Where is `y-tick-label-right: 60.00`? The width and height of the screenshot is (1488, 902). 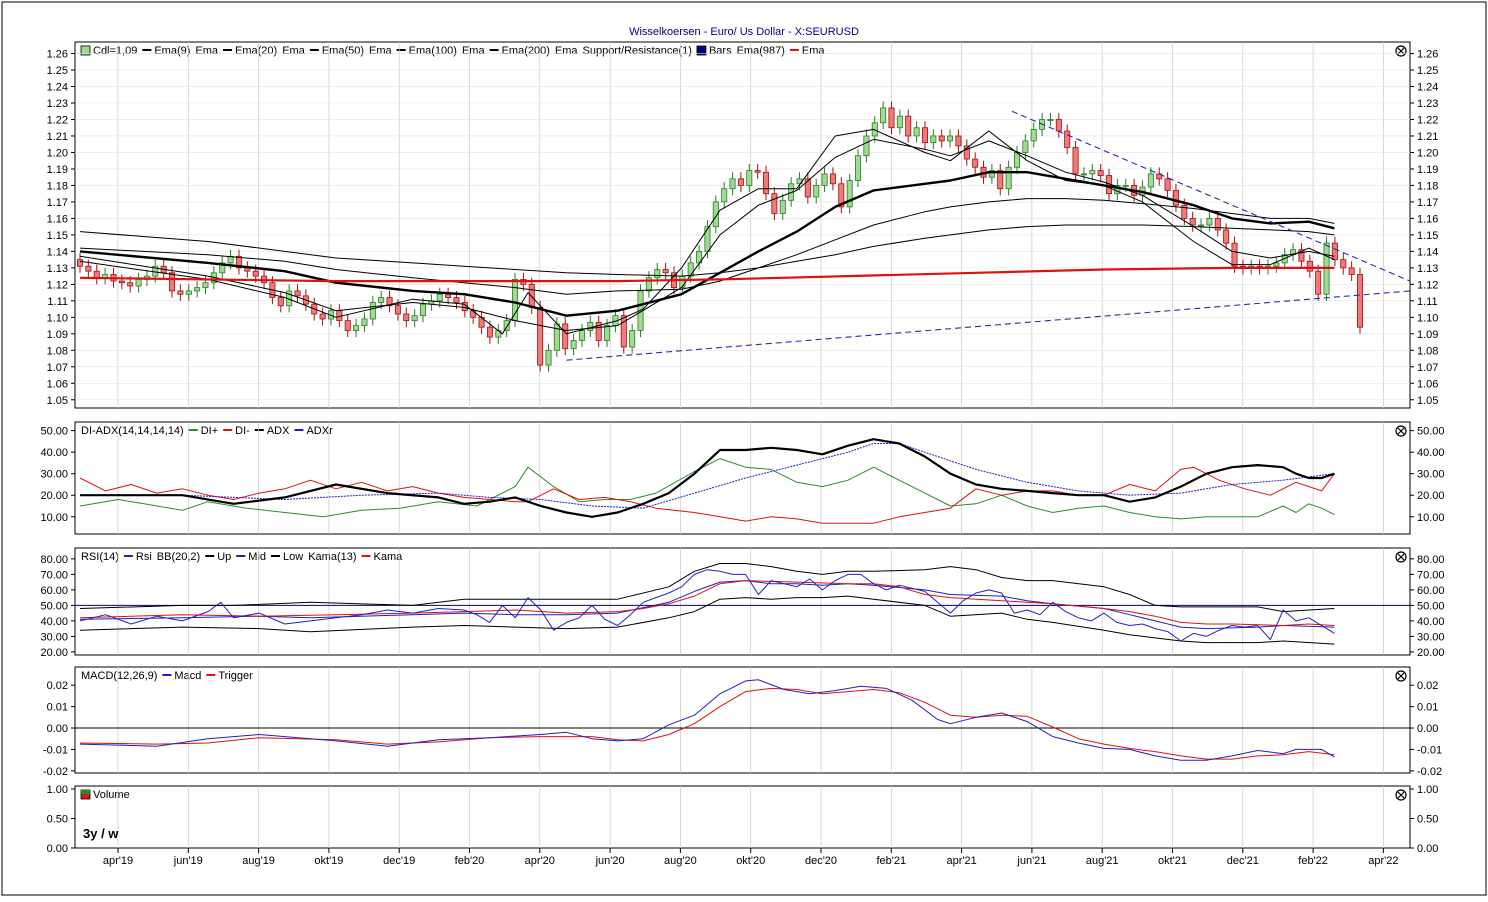 y-tick-label-right: 60.00 is located at coordinates (1431, 591).